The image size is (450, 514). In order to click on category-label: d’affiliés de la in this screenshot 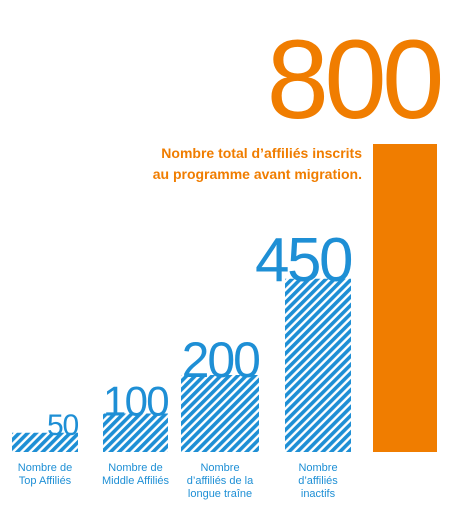, I will do `click(220, 481)`.